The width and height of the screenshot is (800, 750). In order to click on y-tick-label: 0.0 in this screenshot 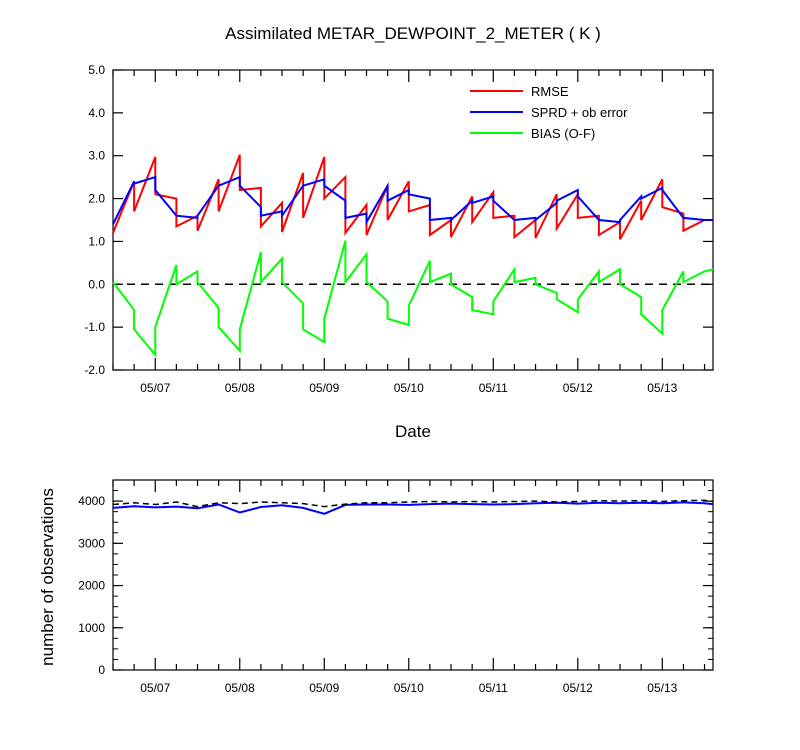, I will do `click(96, 284)`.